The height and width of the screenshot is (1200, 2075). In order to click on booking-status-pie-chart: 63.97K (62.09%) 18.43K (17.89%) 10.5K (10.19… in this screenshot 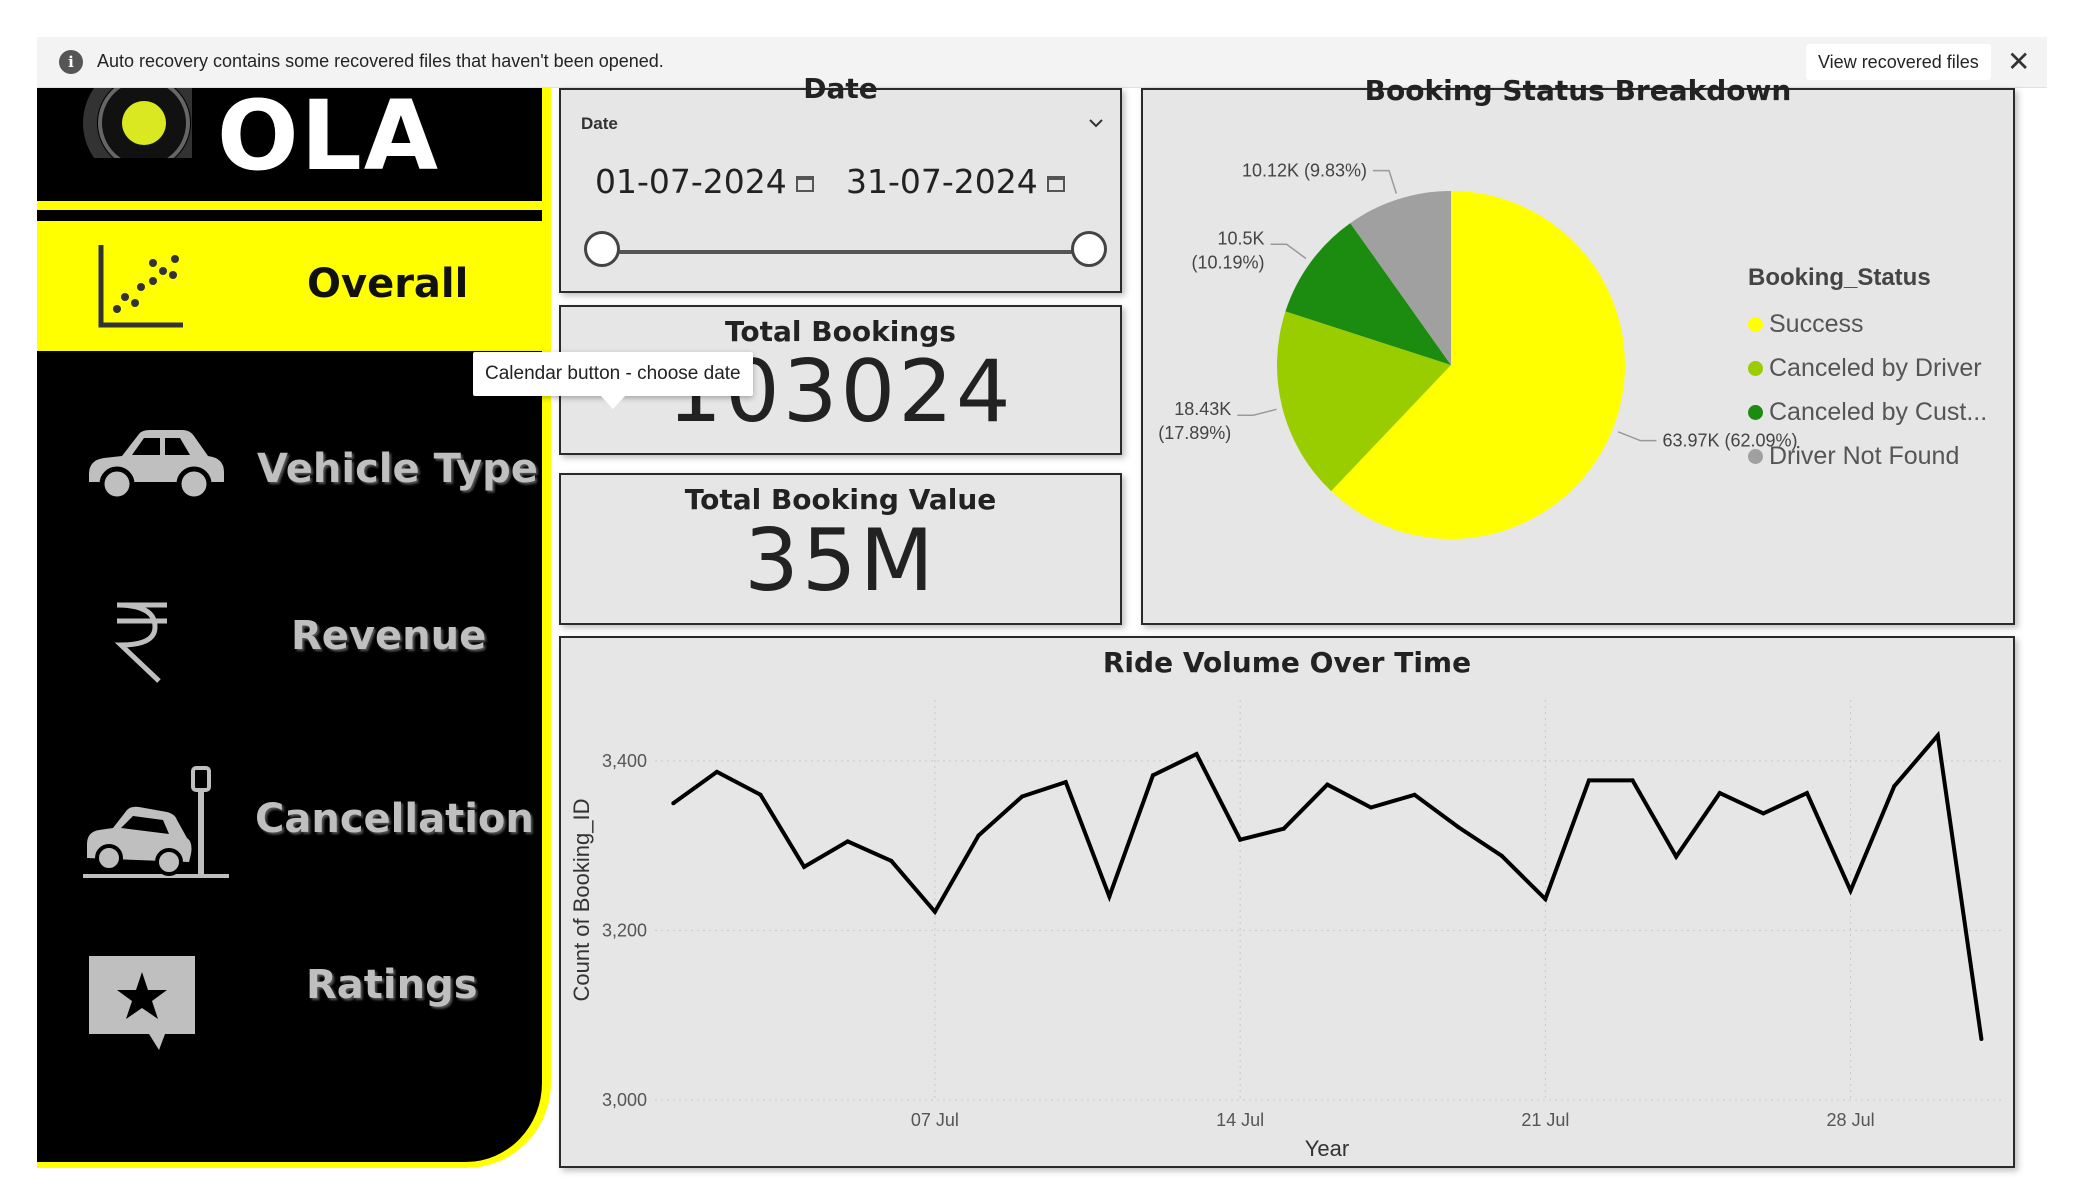, I will do `click(1478, 350)`.